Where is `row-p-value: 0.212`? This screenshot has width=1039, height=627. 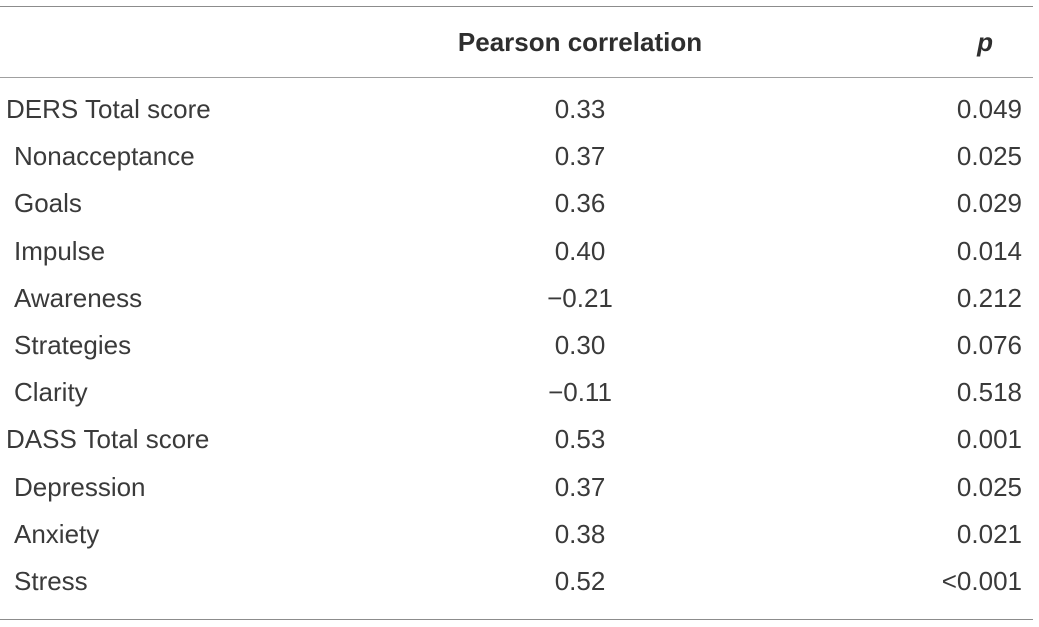 row-p-value: 0.212 is located at coordinates (989, 297).